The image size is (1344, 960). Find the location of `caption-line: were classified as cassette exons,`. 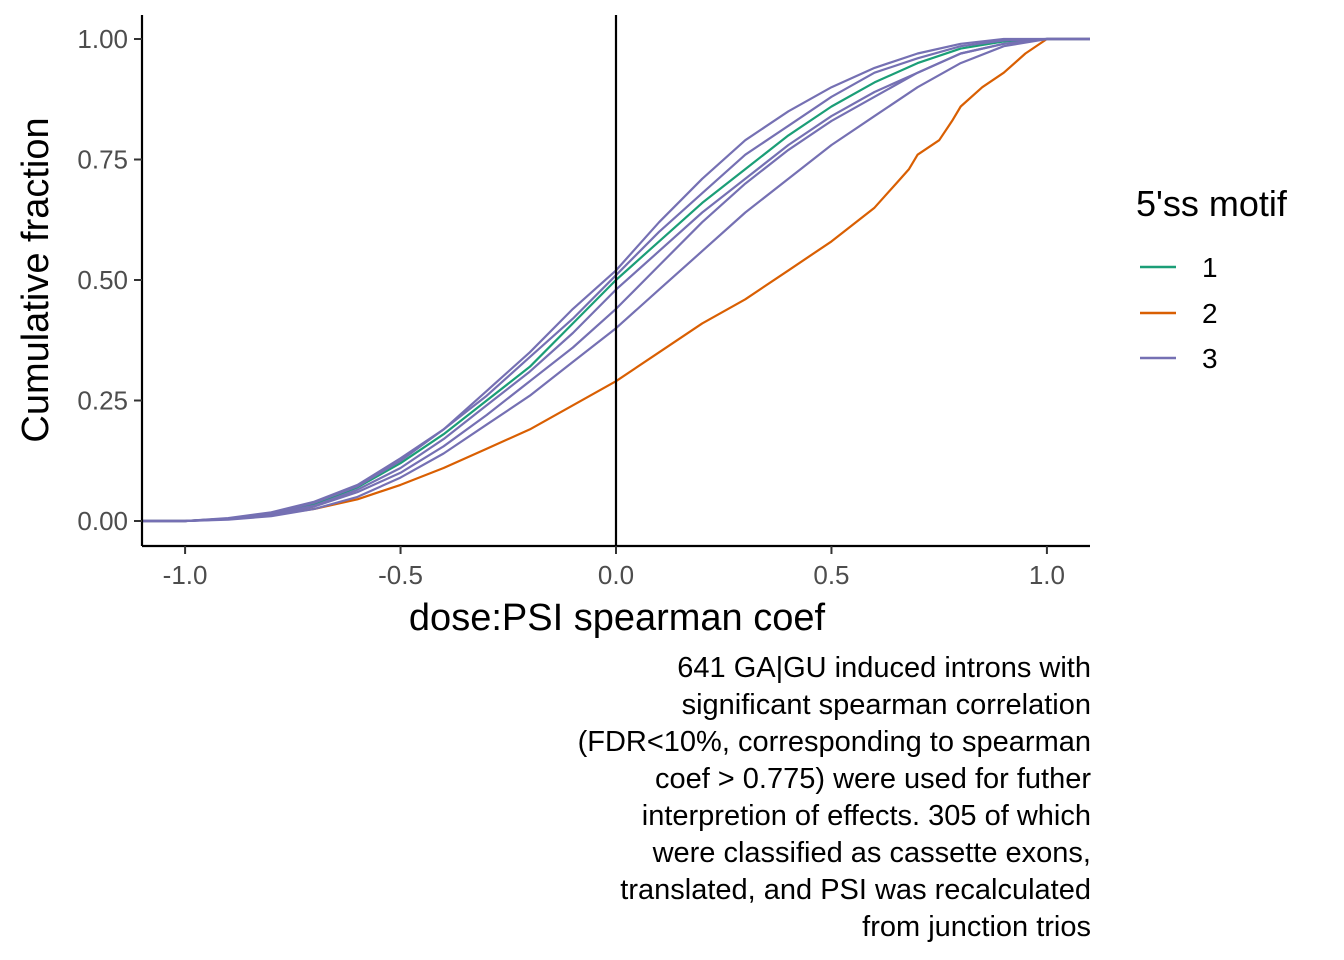

caption-line: were classified as cassette exons, is located at coordinates (871, 853).